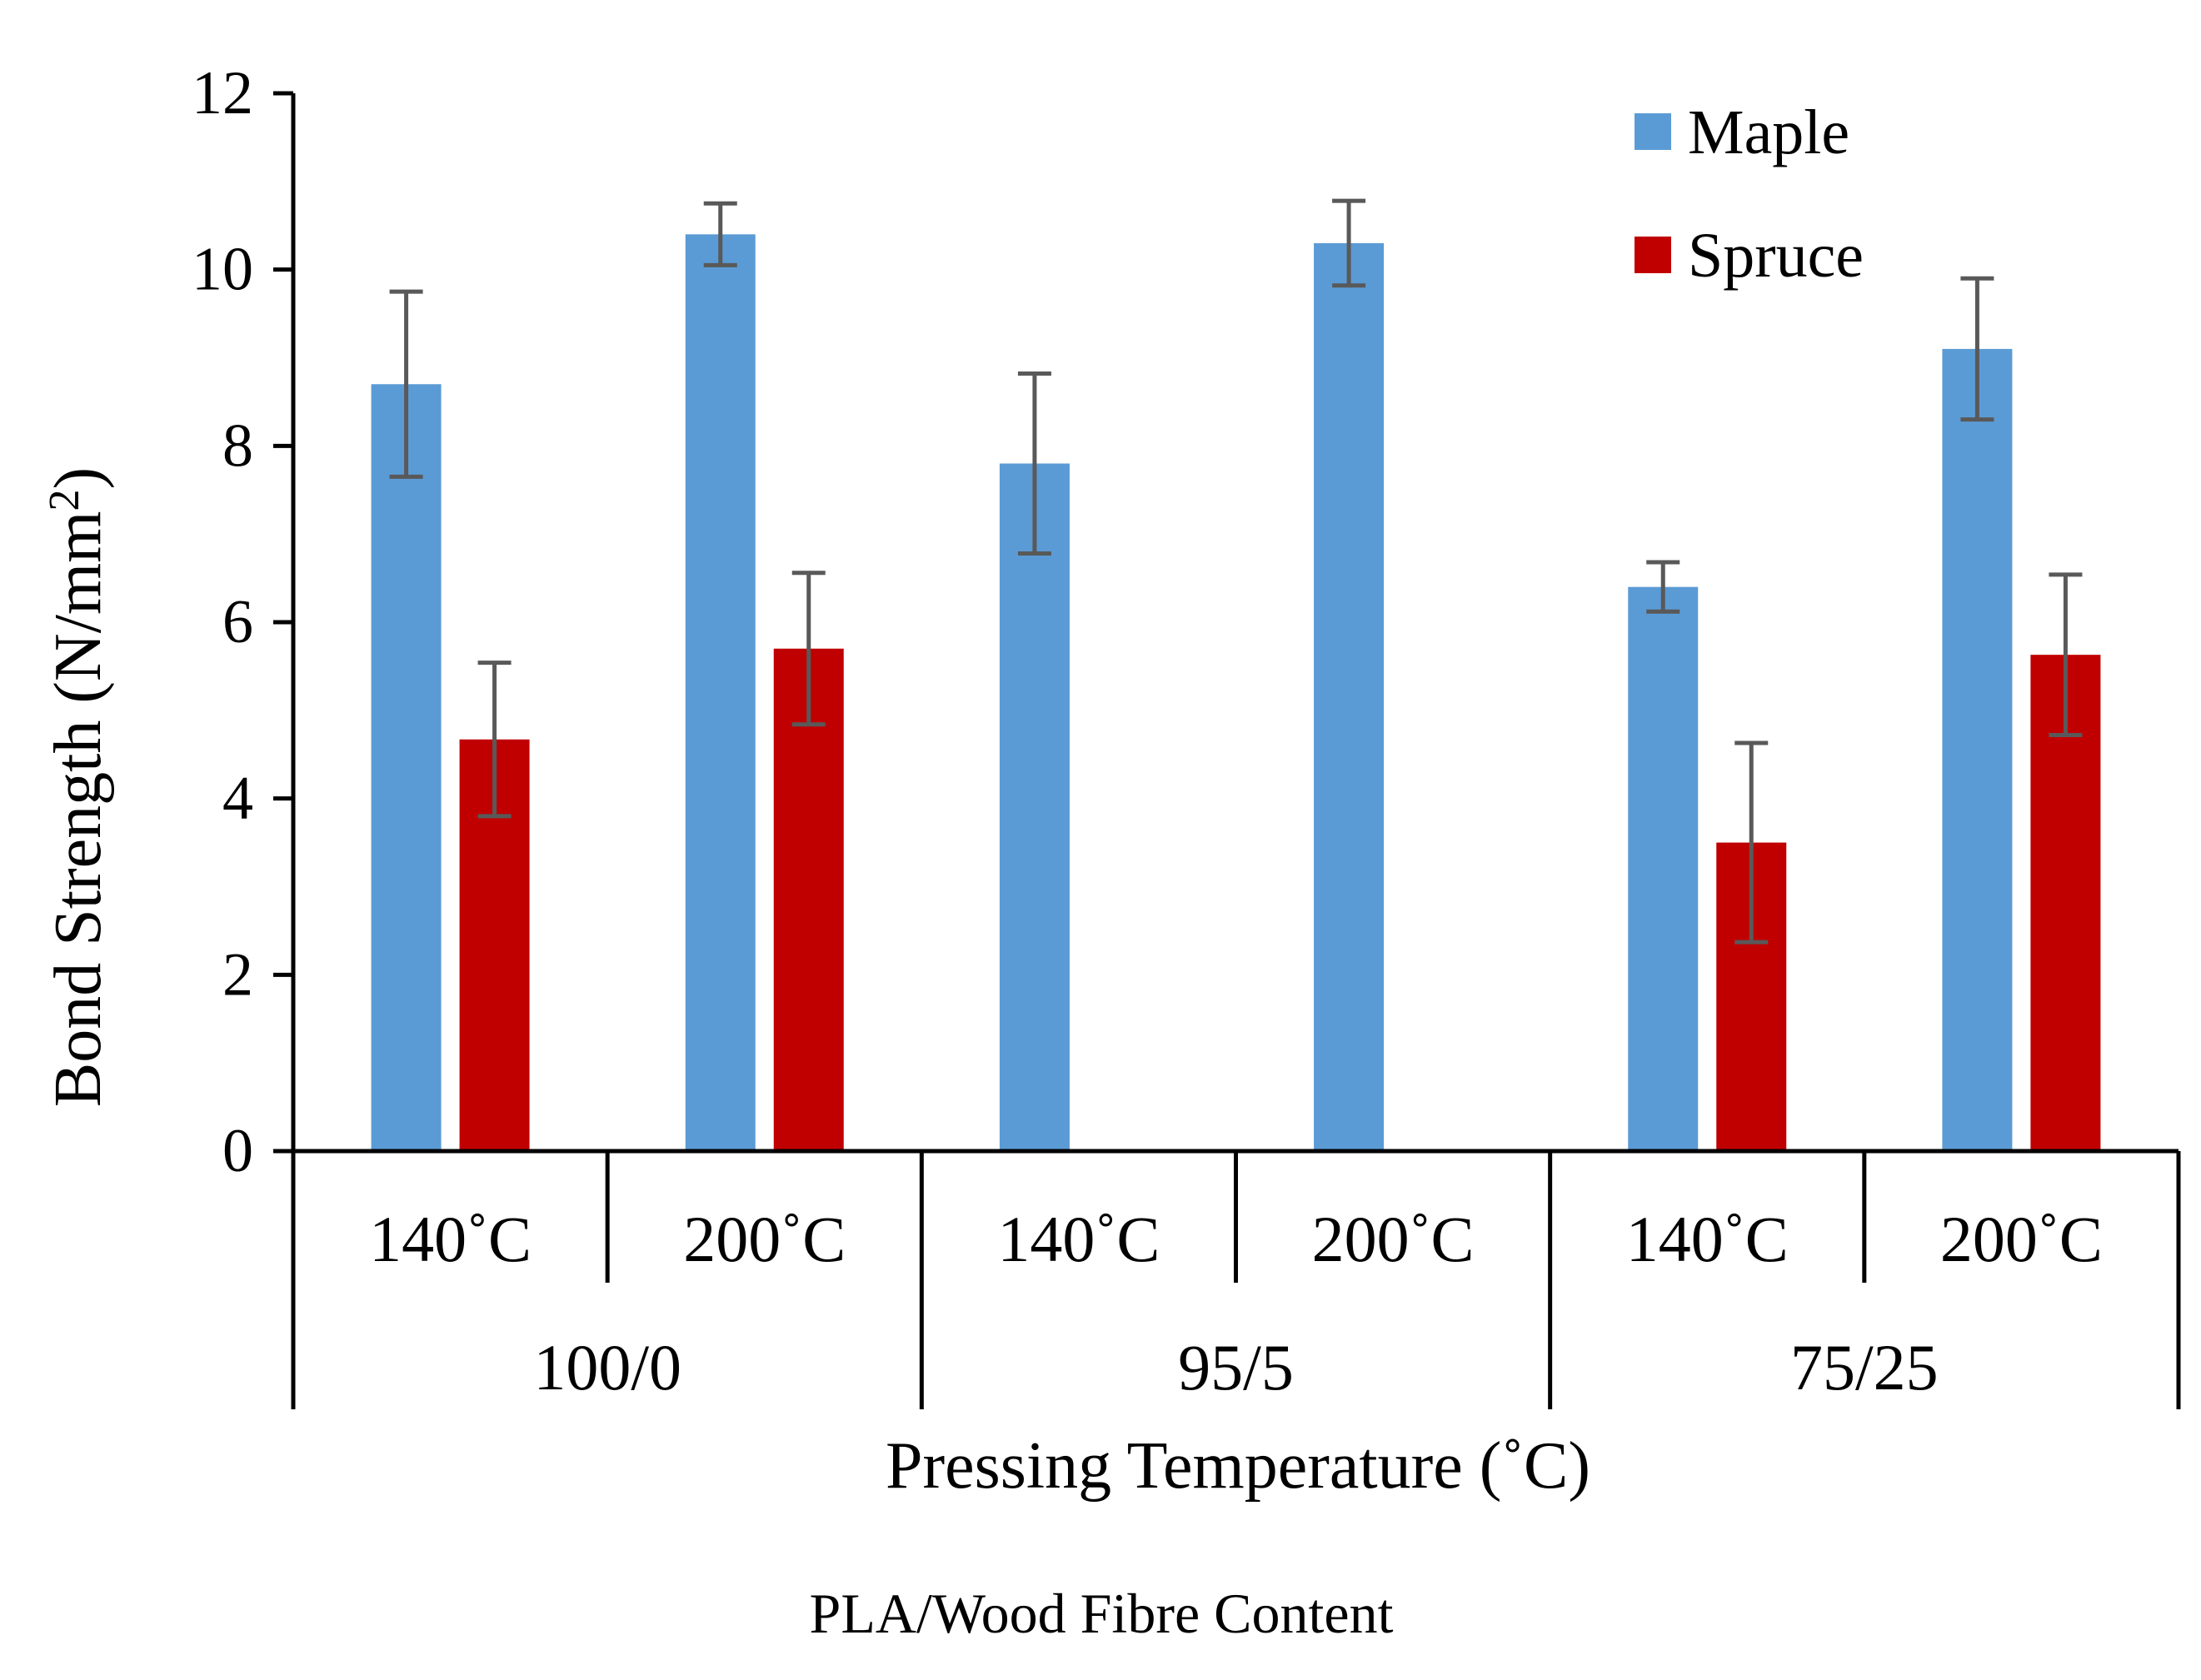 This screenshot has height=1680, width=2201. Describe the element at coordinates (78, 478) in the screenshot. I see `y-axis-title-end: )` at that location.